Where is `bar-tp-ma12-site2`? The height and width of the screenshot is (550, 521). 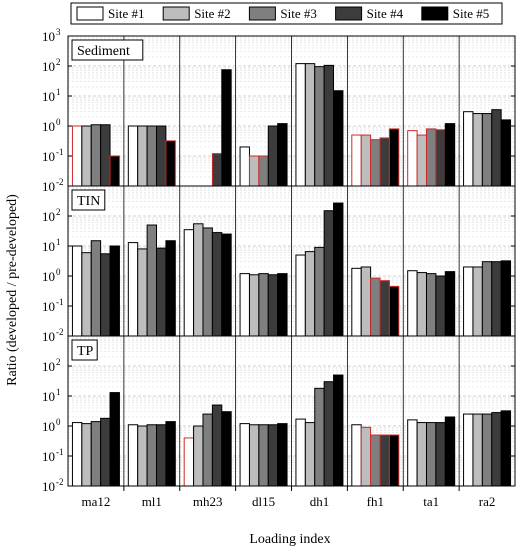 bar-tp-ma12-site2 is located at coordinates (86, 455).